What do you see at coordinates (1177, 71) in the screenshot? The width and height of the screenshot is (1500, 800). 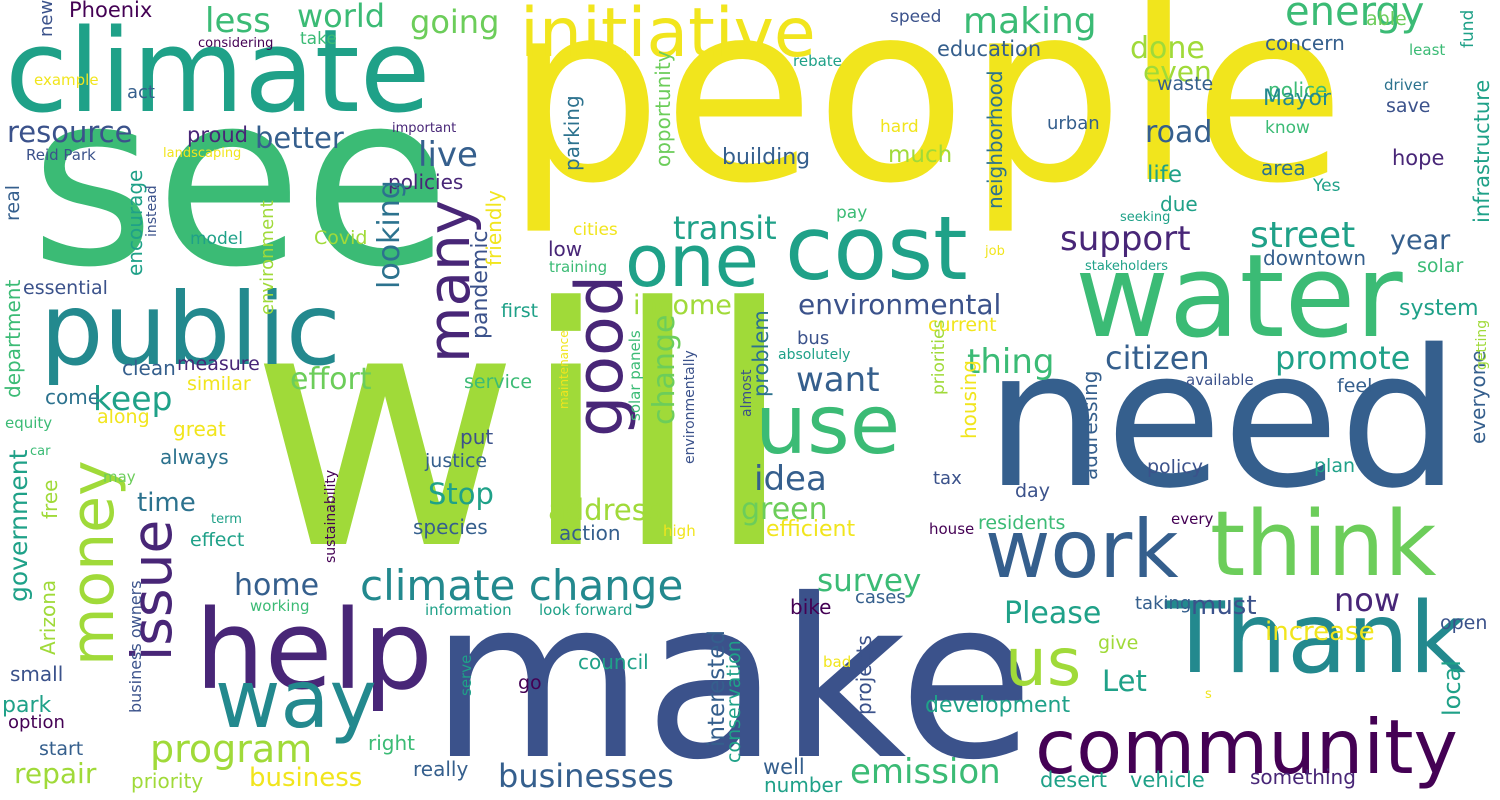 I see `word-even: even` at bounding box center [1177, 71].